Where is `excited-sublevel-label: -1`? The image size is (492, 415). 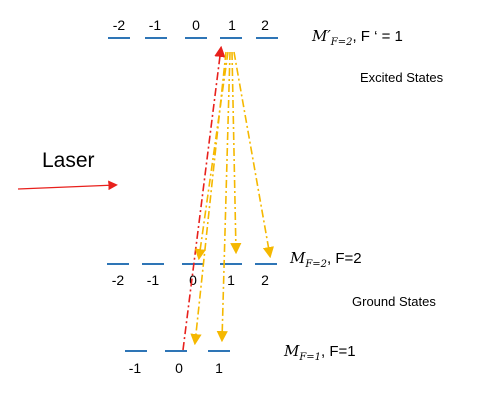 excited-sublevel-label: -1 is located at coordinates (155, 25).